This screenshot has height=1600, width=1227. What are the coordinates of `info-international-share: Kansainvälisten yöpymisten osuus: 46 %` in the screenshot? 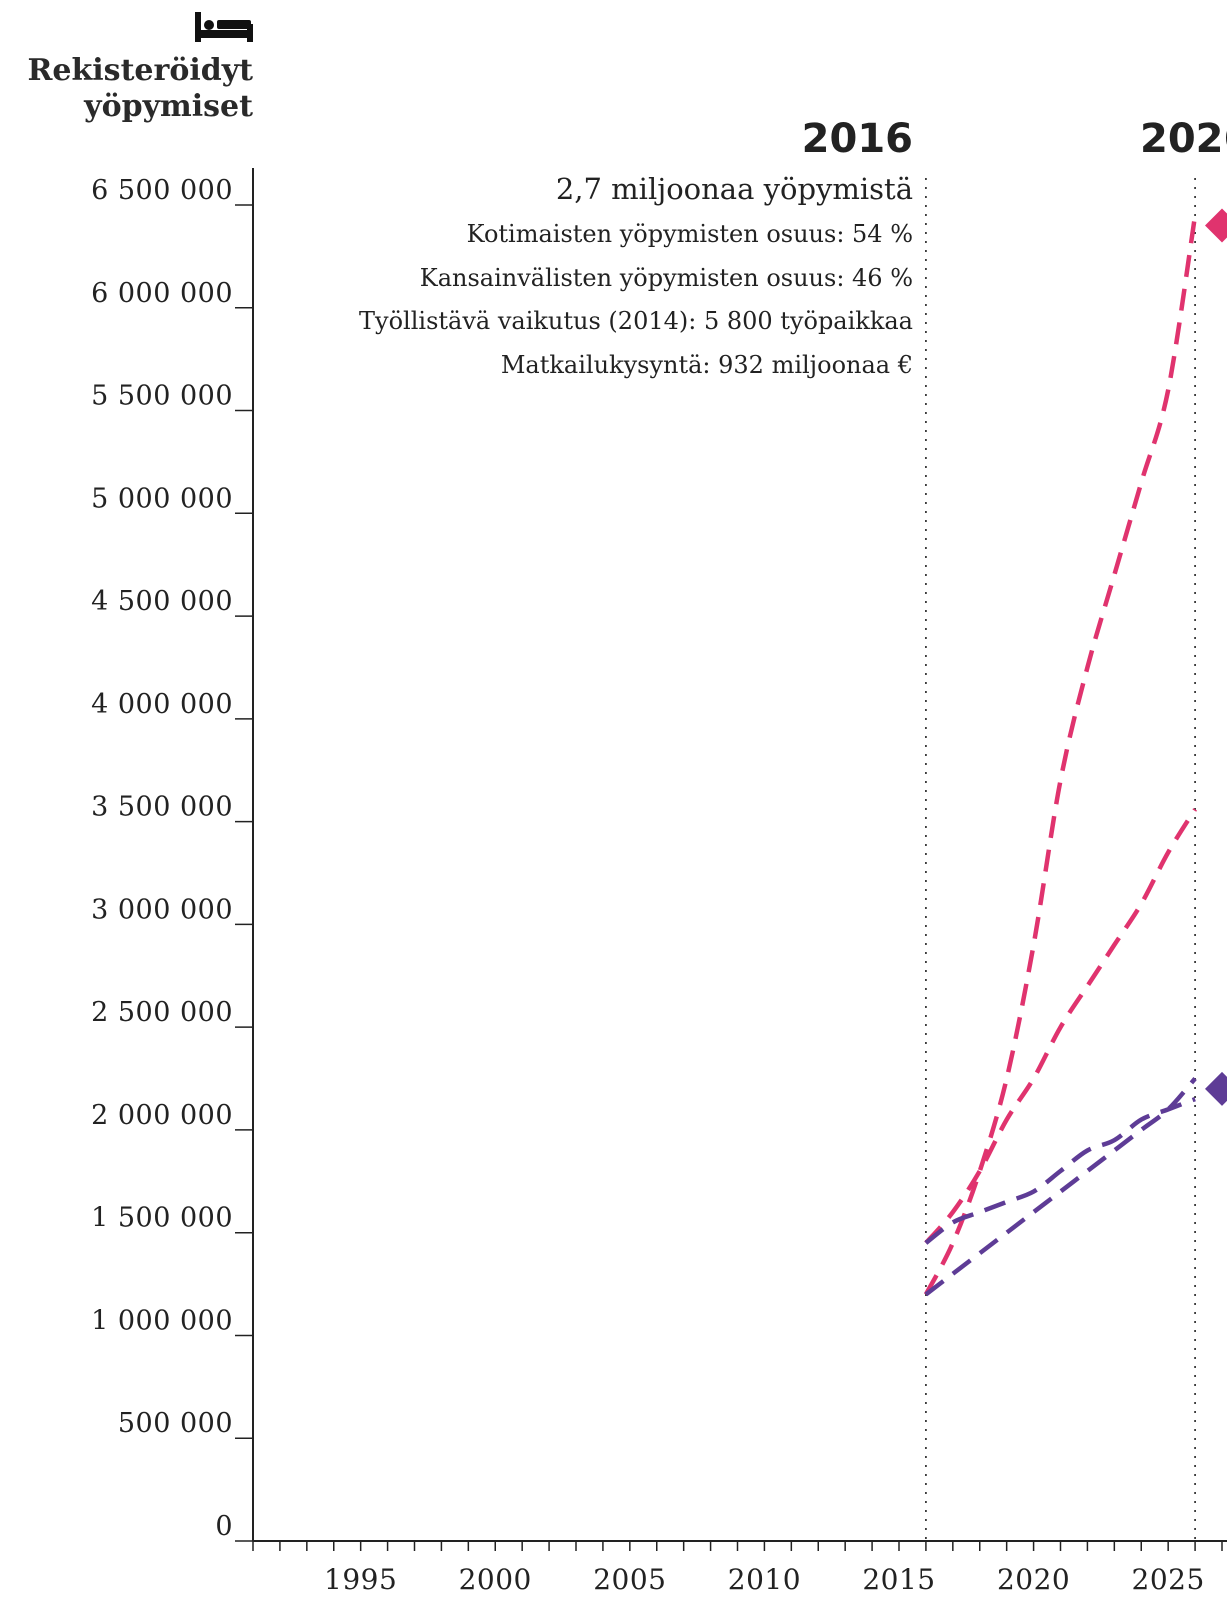 It's located at (666, 278).